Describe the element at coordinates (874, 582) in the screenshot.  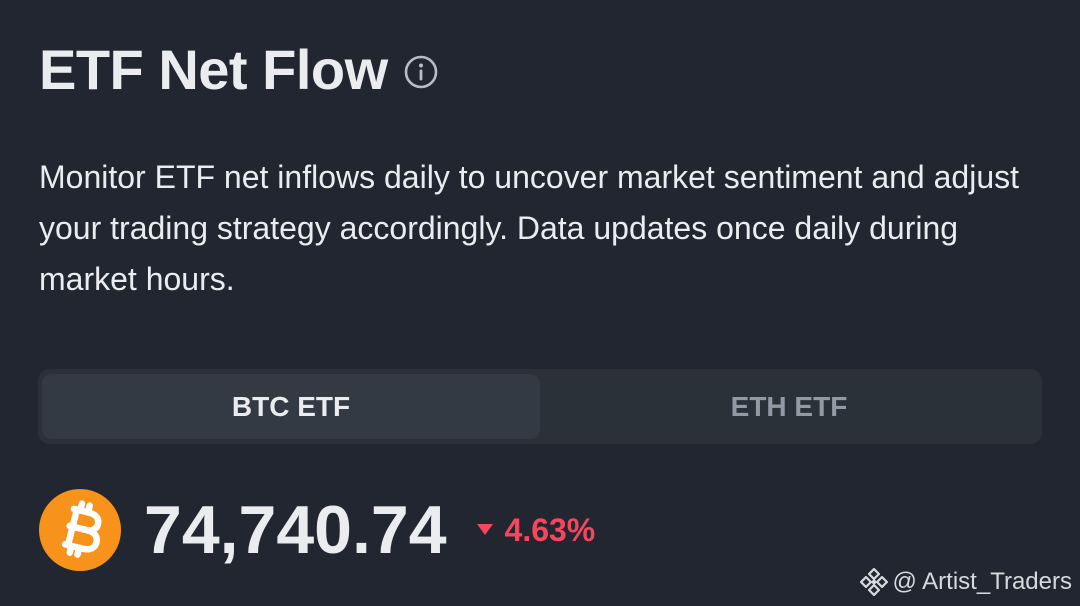
I see `binance-logo-icon` at that location.